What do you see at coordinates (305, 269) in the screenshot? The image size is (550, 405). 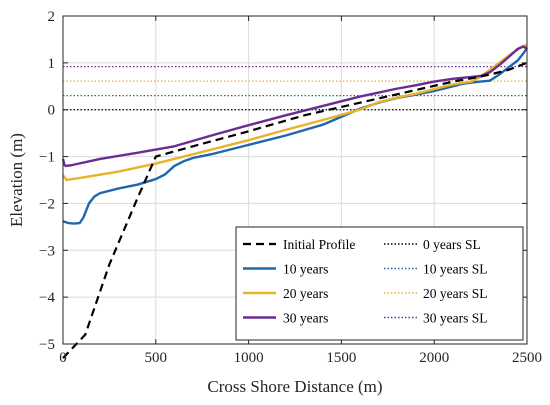 I see `legend-label: 10 years` at bounding box center [305, 269].